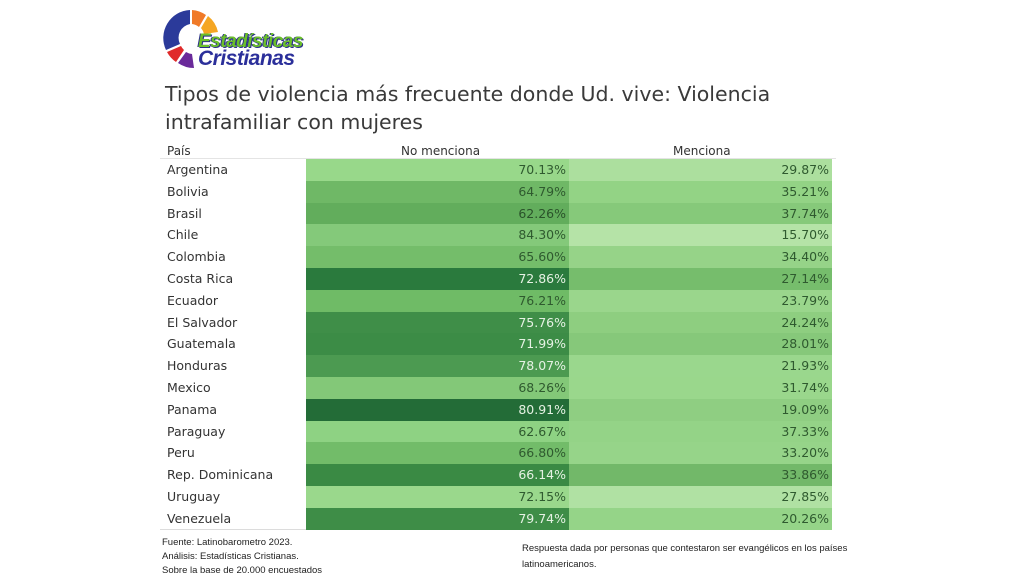 This screenshot has height=578, width=1024. I want to click on country-label: Venezuela, so click(199, 518).